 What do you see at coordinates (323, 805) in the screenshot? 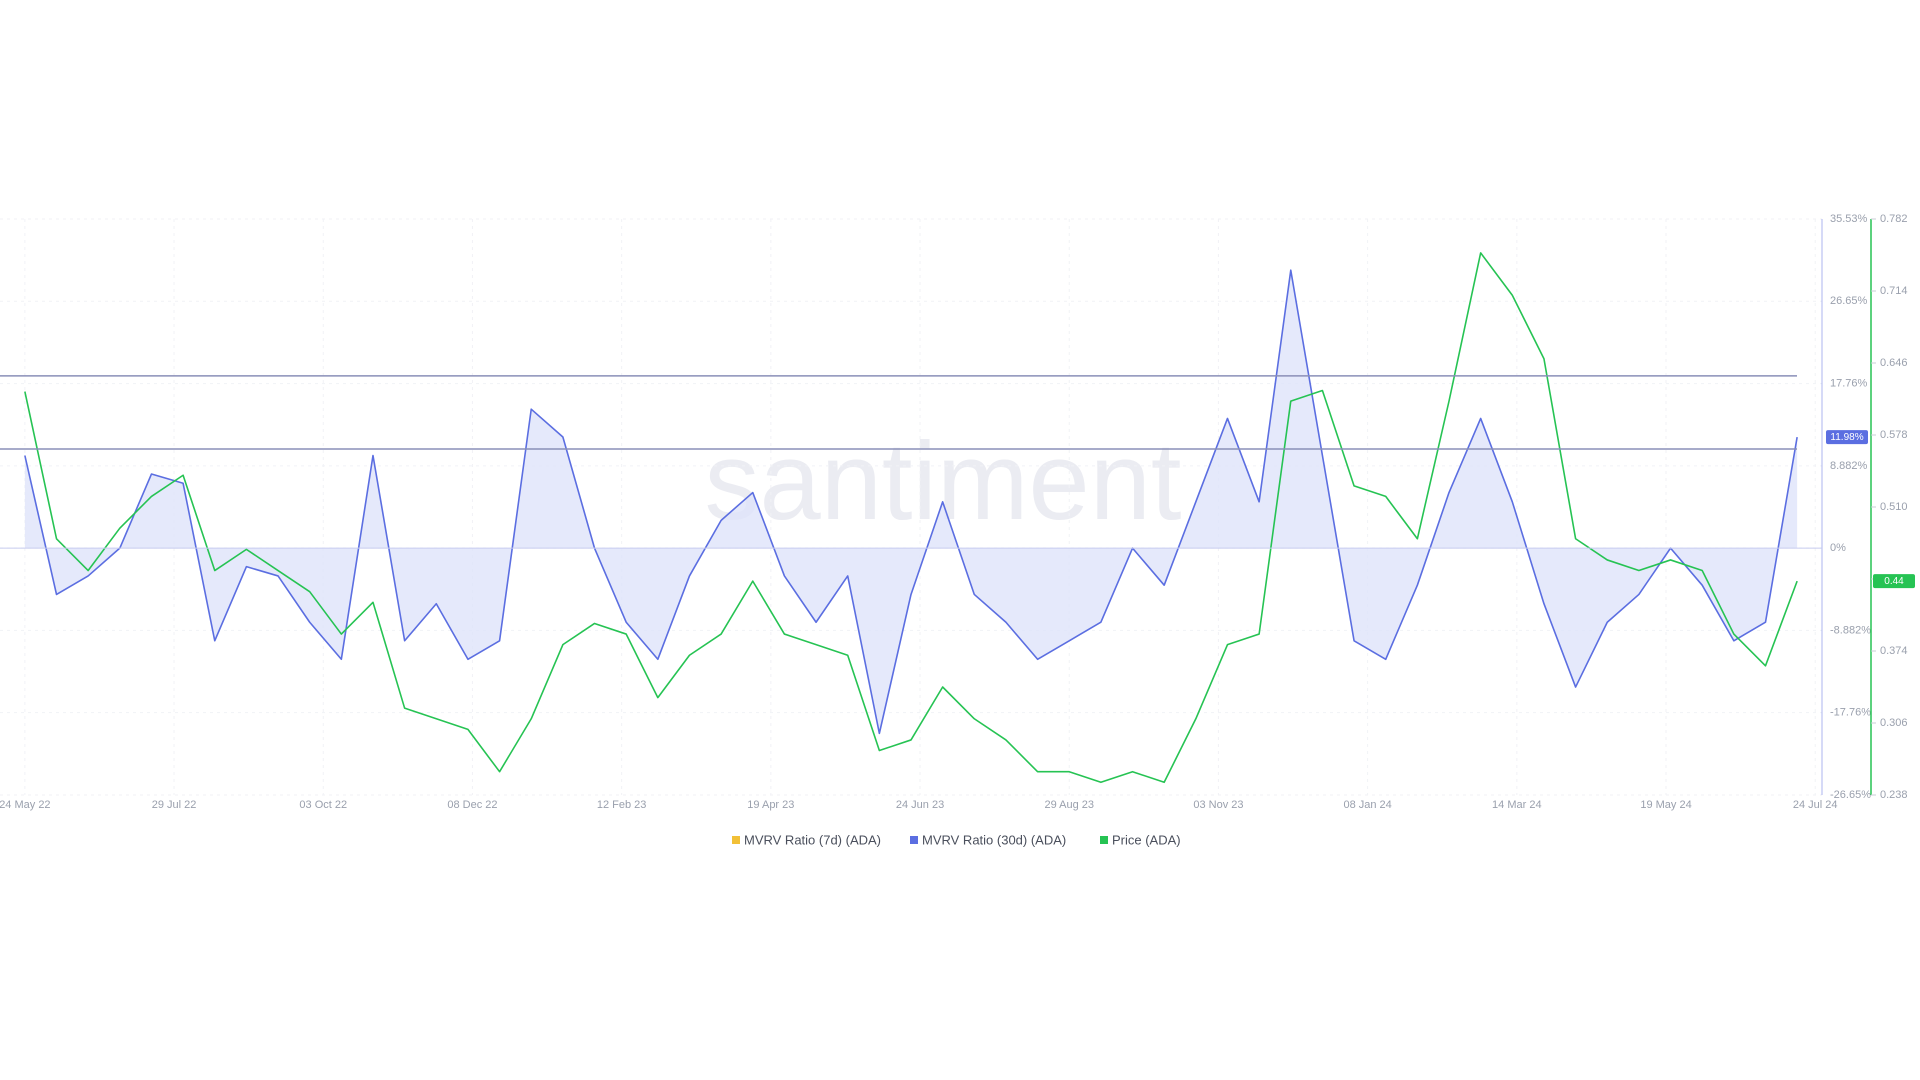
I see `x-tick-label: 03 Oct 22` at bounding box center [323, 805].